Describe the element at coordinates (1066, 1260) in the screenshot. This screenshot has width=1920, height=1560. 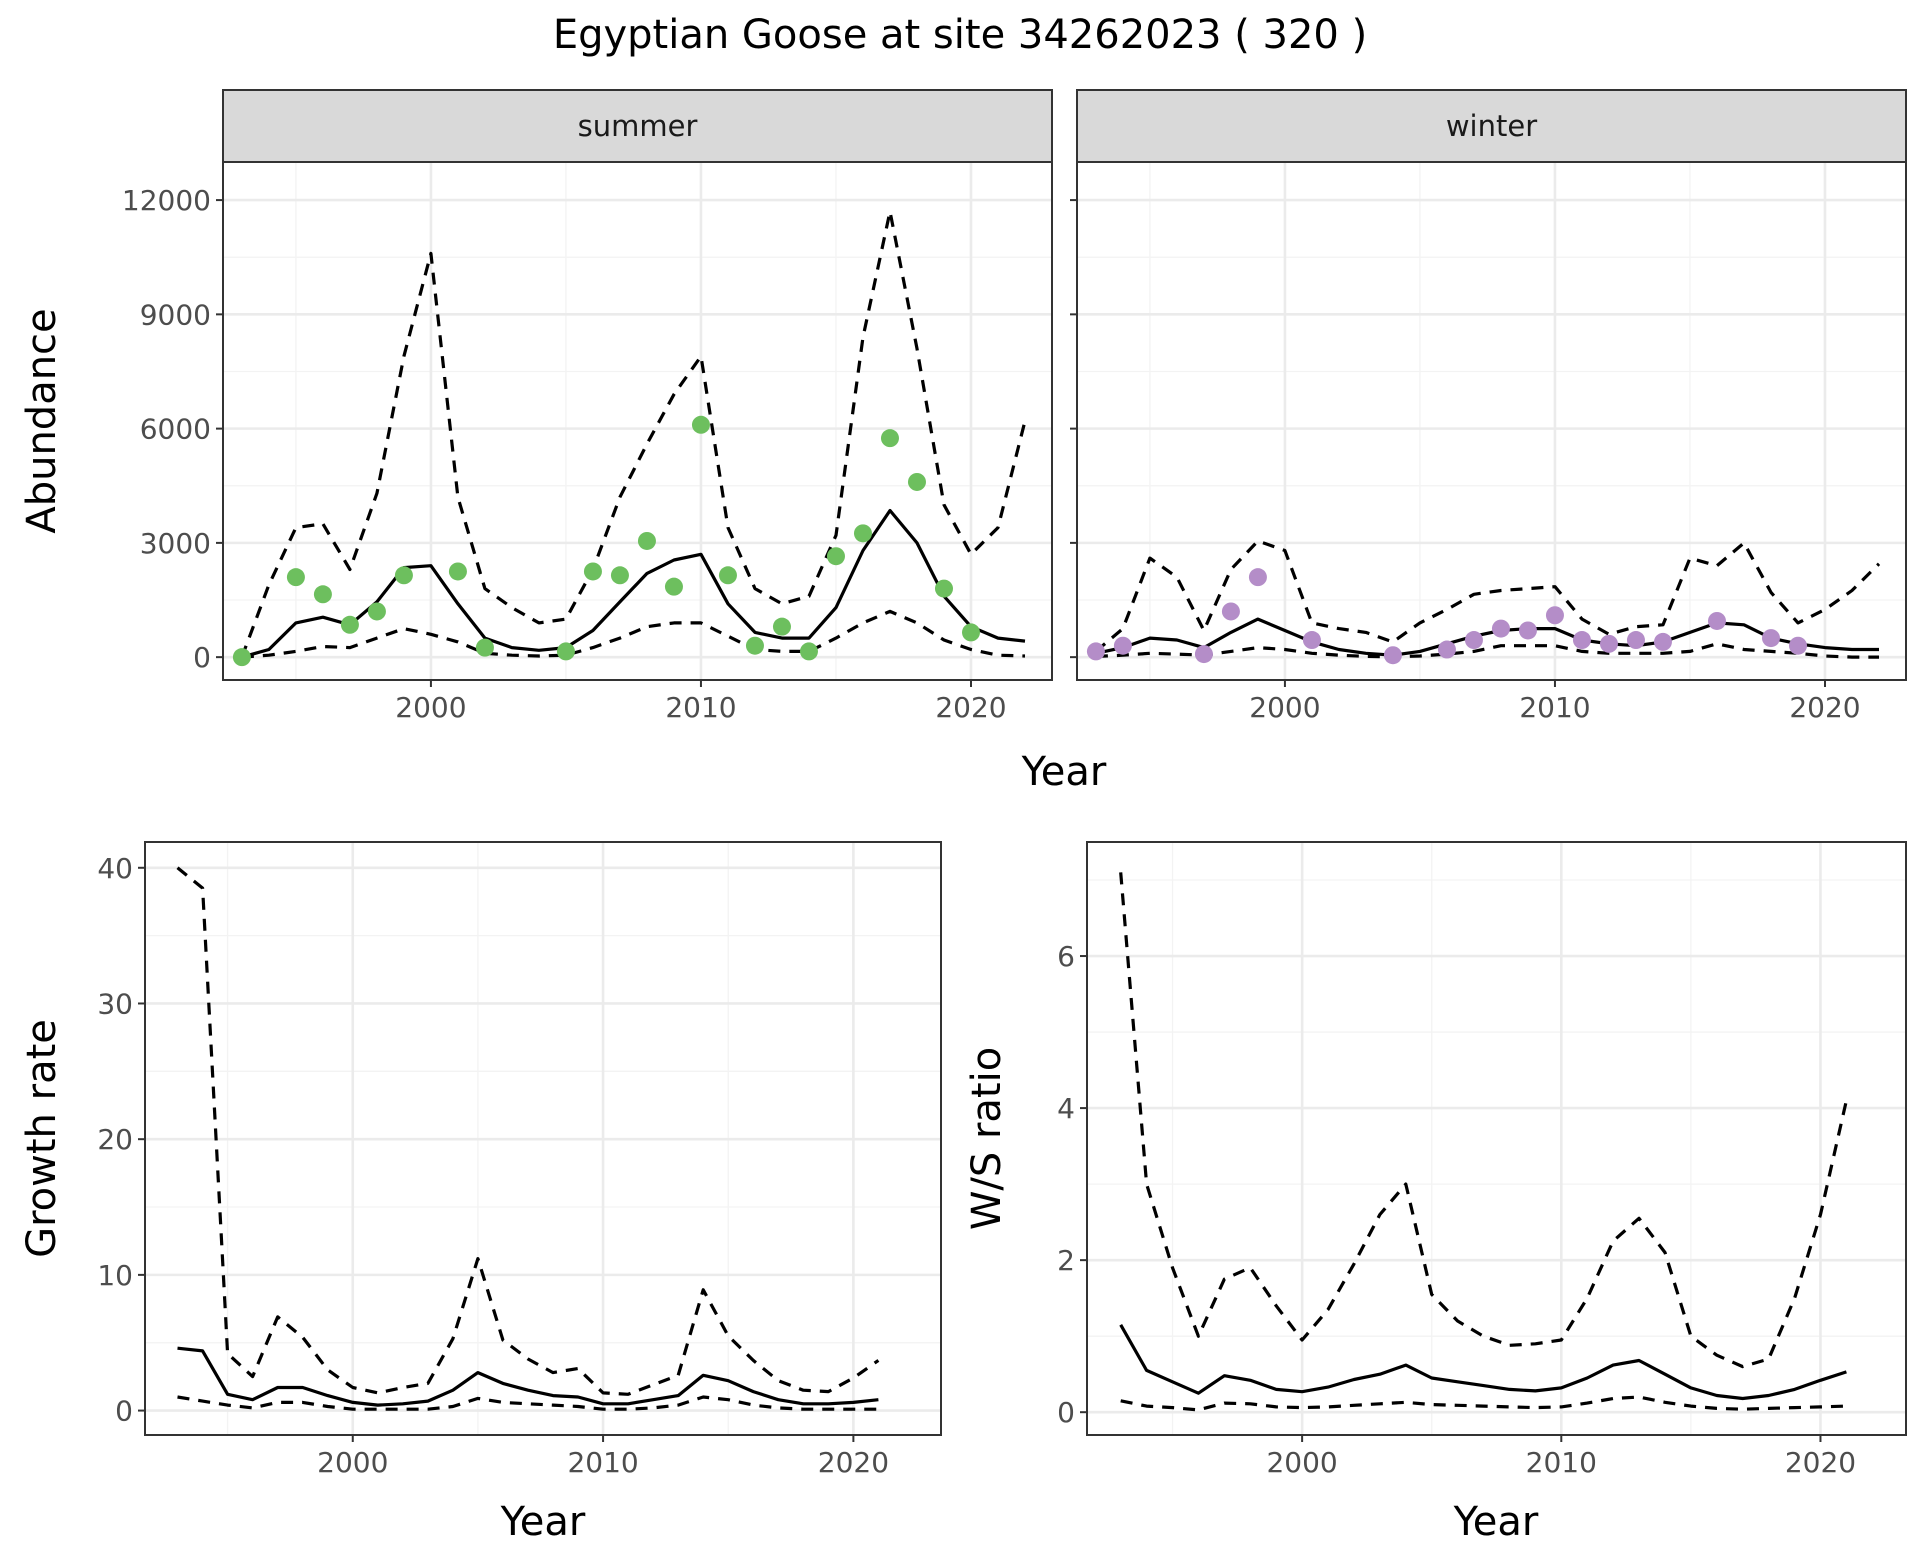
I see `y-tick-label: 2` at that location.